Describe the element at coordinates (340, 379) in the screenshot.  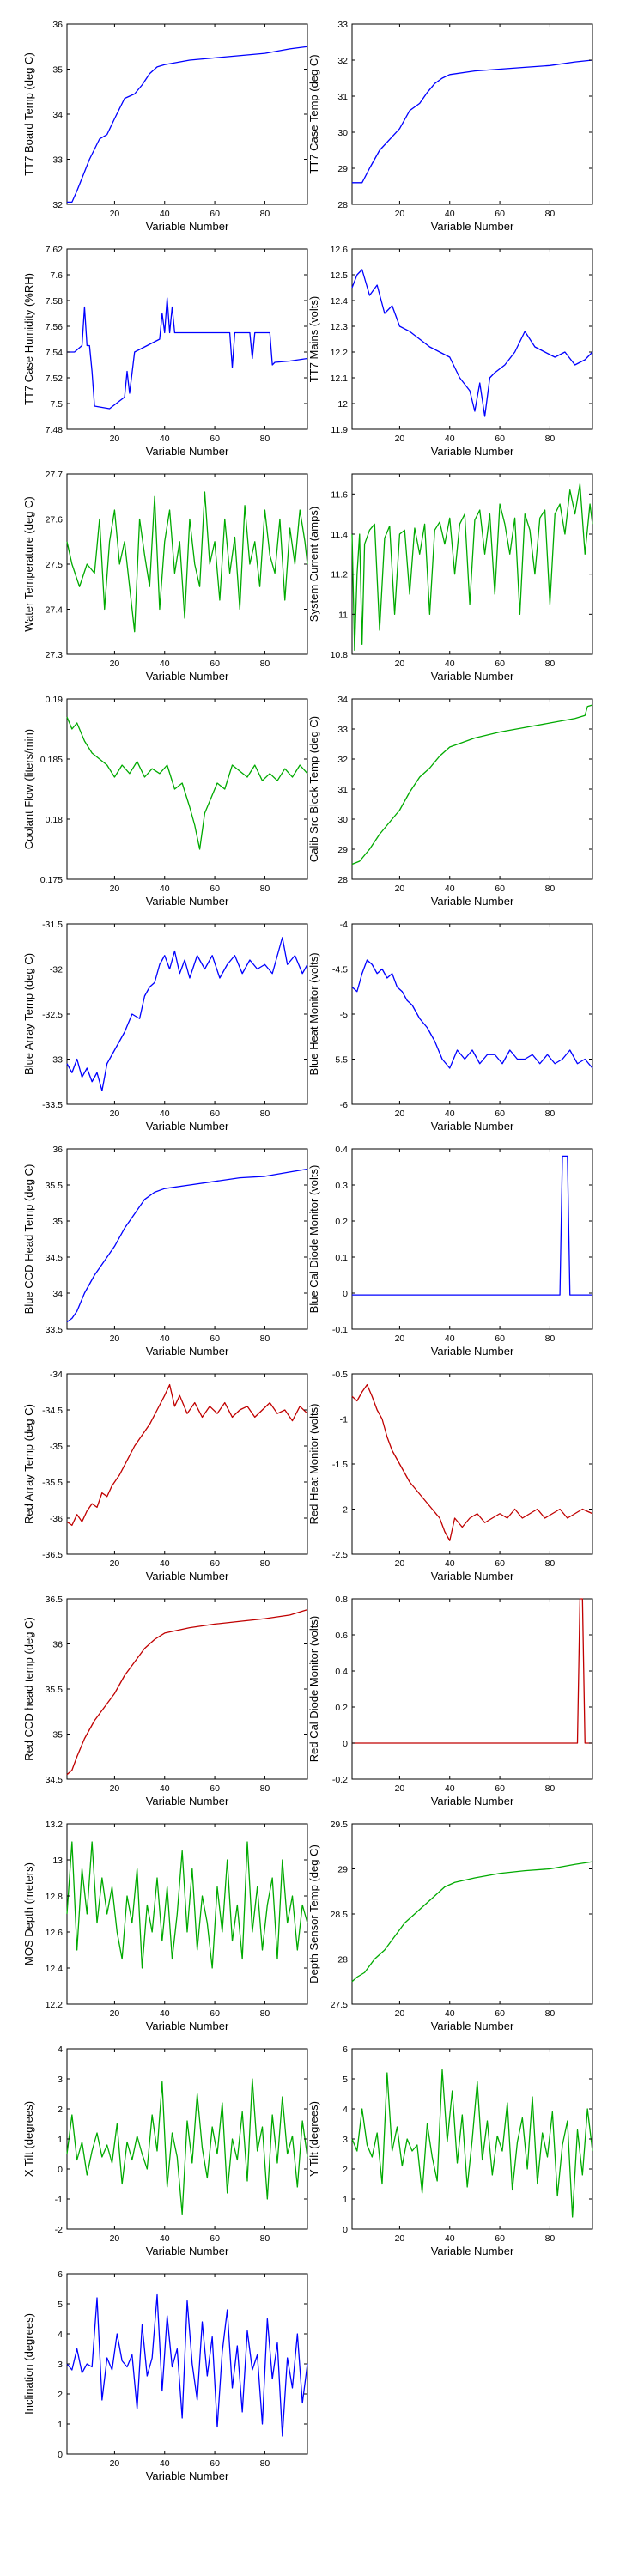
I see `y-tick-label: 12.1` at that location.